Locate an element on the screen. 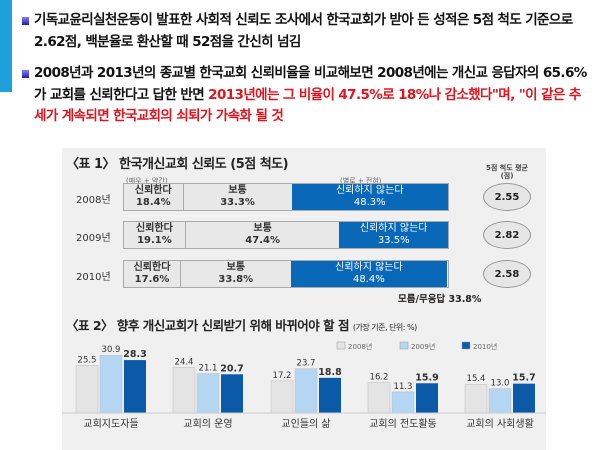 The width and height of the screenshot is (600, 450). legend-label: 2010년 is located at coordinates (485, 346).